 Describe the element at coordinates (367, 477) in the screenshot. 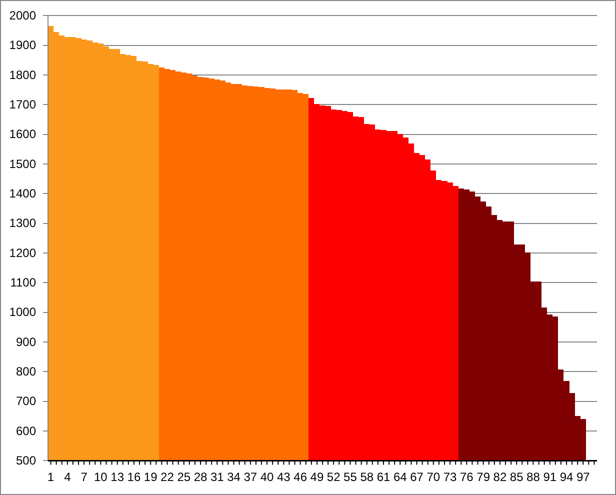

I see `x-tick-label: 58` at that location.